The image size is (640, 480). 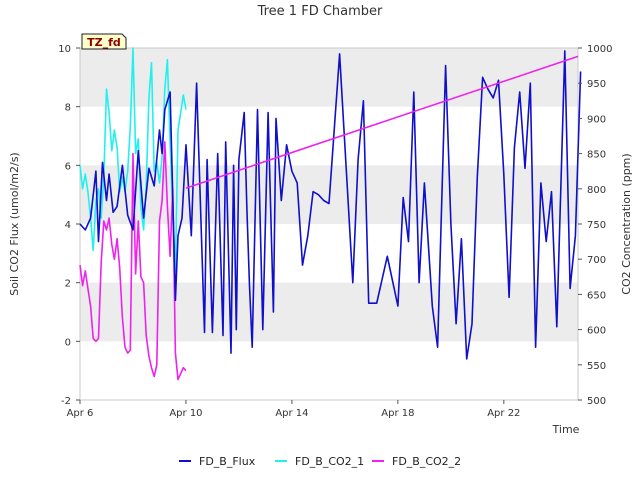 What do you see at coordinates (596, 225) in the screenshot?
I see `y2-tick-label: 750` at bounding box center [596, 225].